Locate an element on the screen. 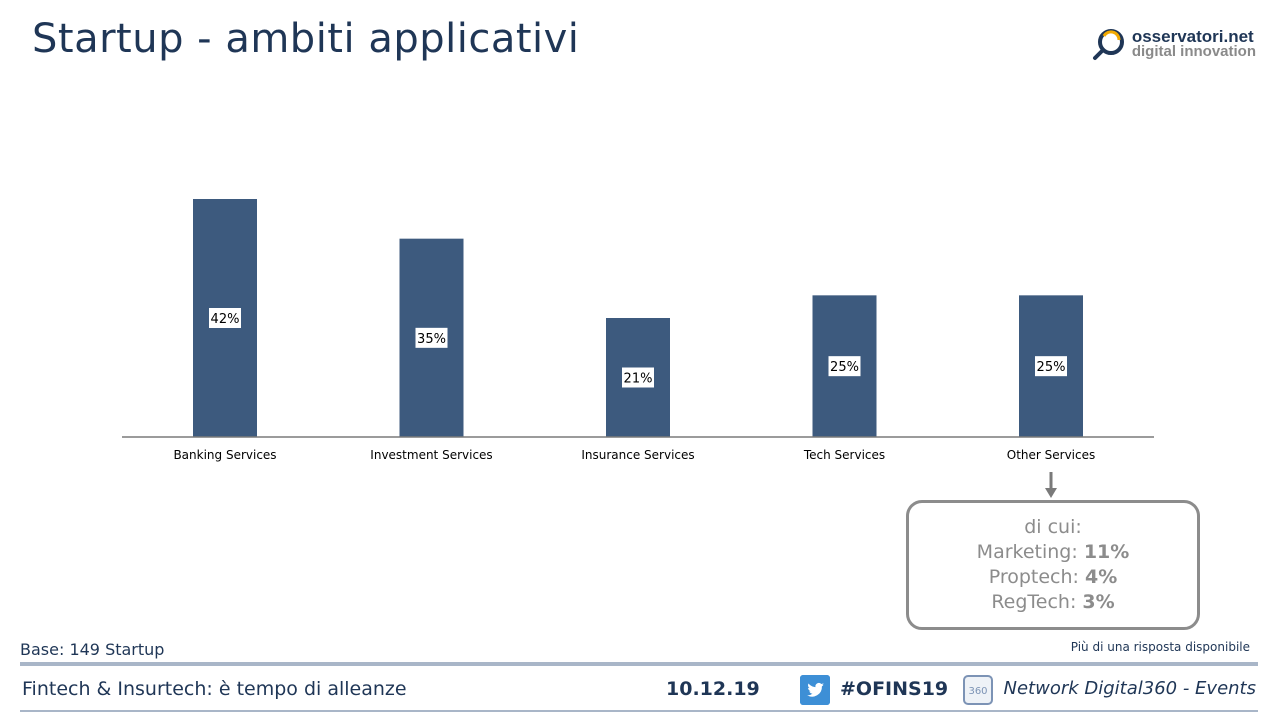 The height and width of the screenshot is (720, 1280). data-label: 42% is located at coordinates (225, 319).